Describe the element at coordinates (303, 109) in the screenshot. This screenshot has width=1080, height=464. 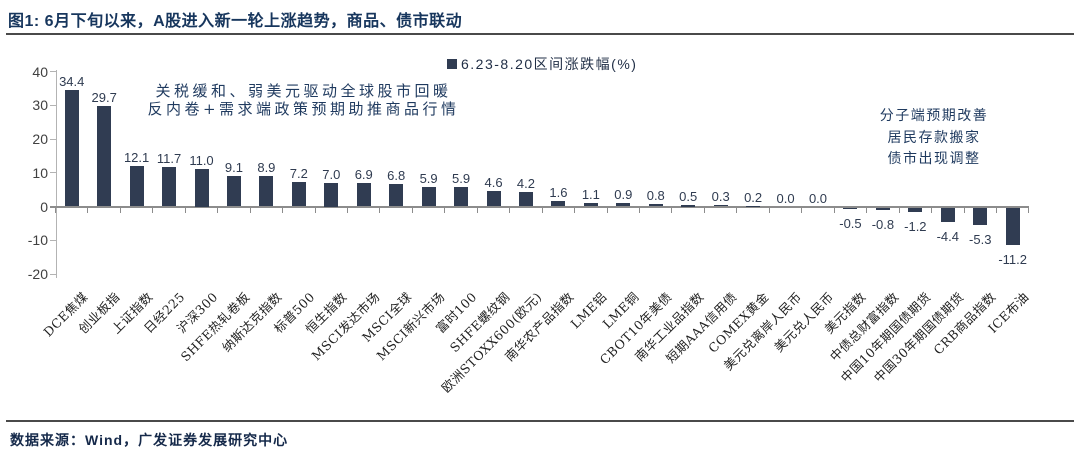
I see `annotation-line: 反内卷+需求端政策预期助推商品行情` at that location.